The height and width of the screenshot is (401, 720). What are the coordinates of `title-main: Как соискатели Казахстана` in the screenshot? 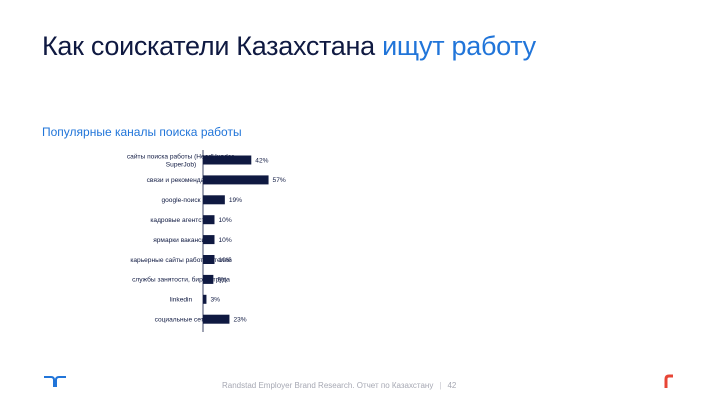 It's located at (212, 46).